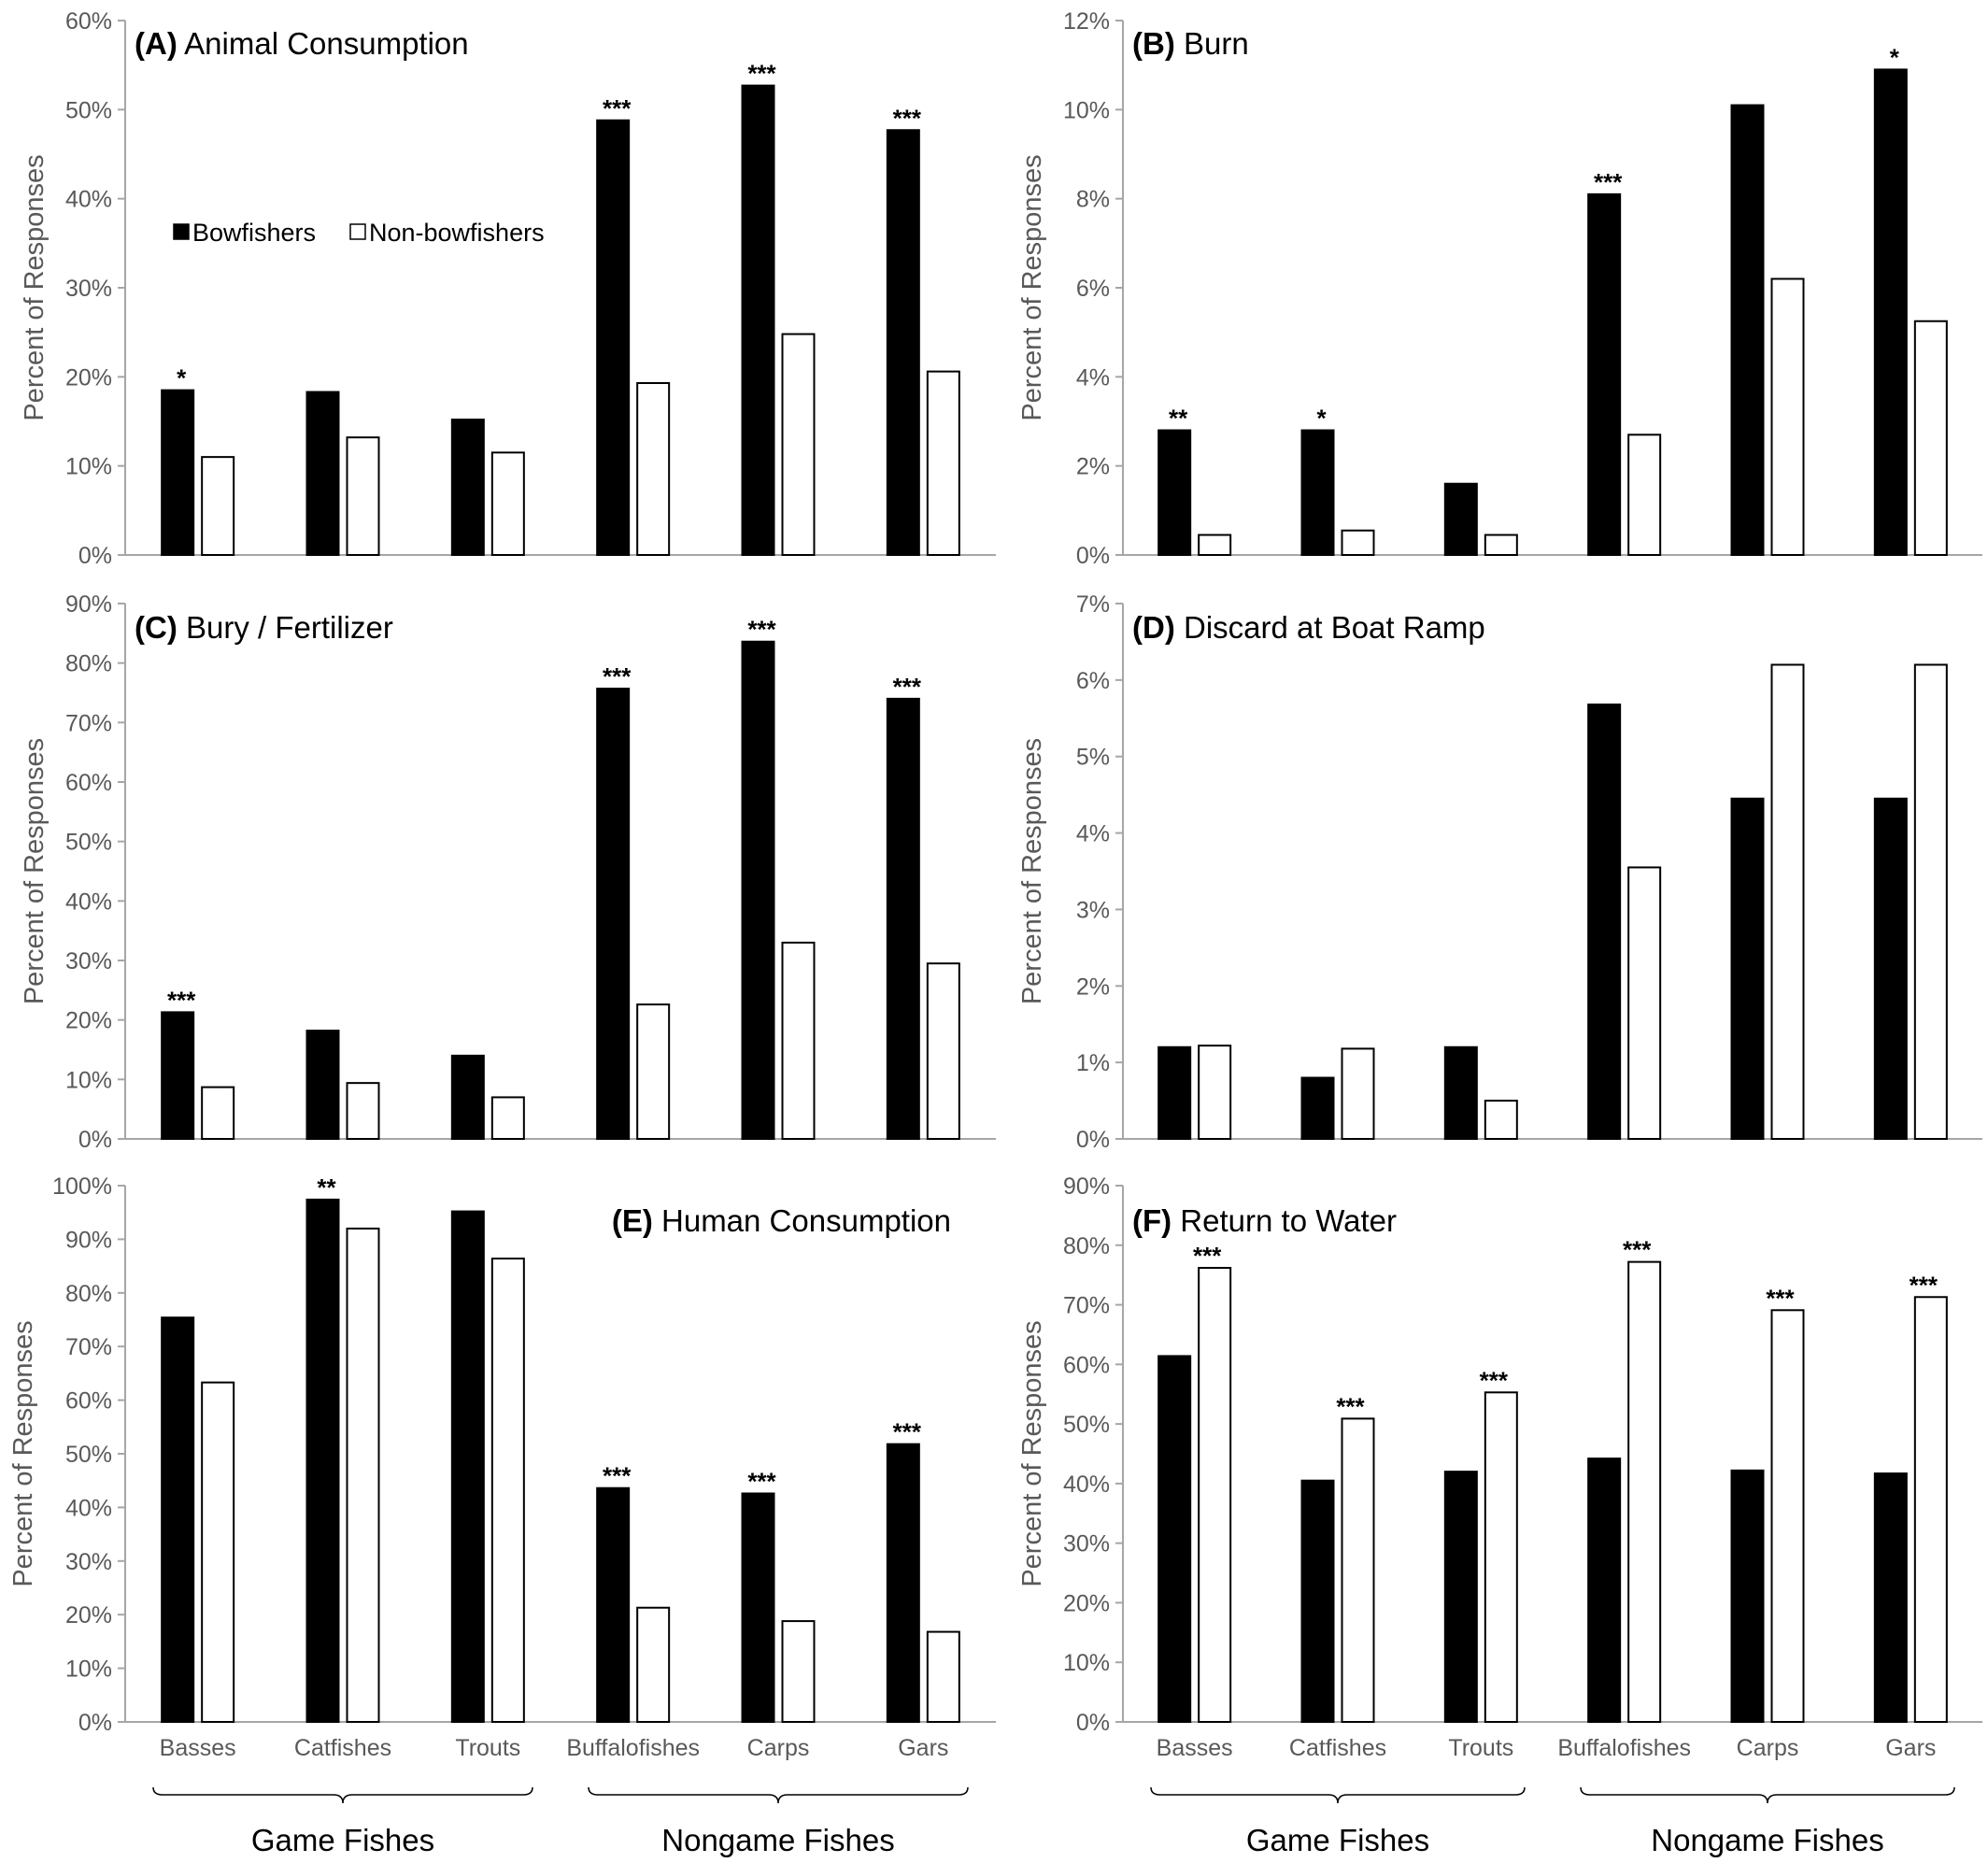 This screenshot has width=1988, height=1863. What do you see at coordinates (457, 233) in the screenshot?
I see `legend-label-non-bowfishers: Non-bowfishers` at bounding box center [457, 233].